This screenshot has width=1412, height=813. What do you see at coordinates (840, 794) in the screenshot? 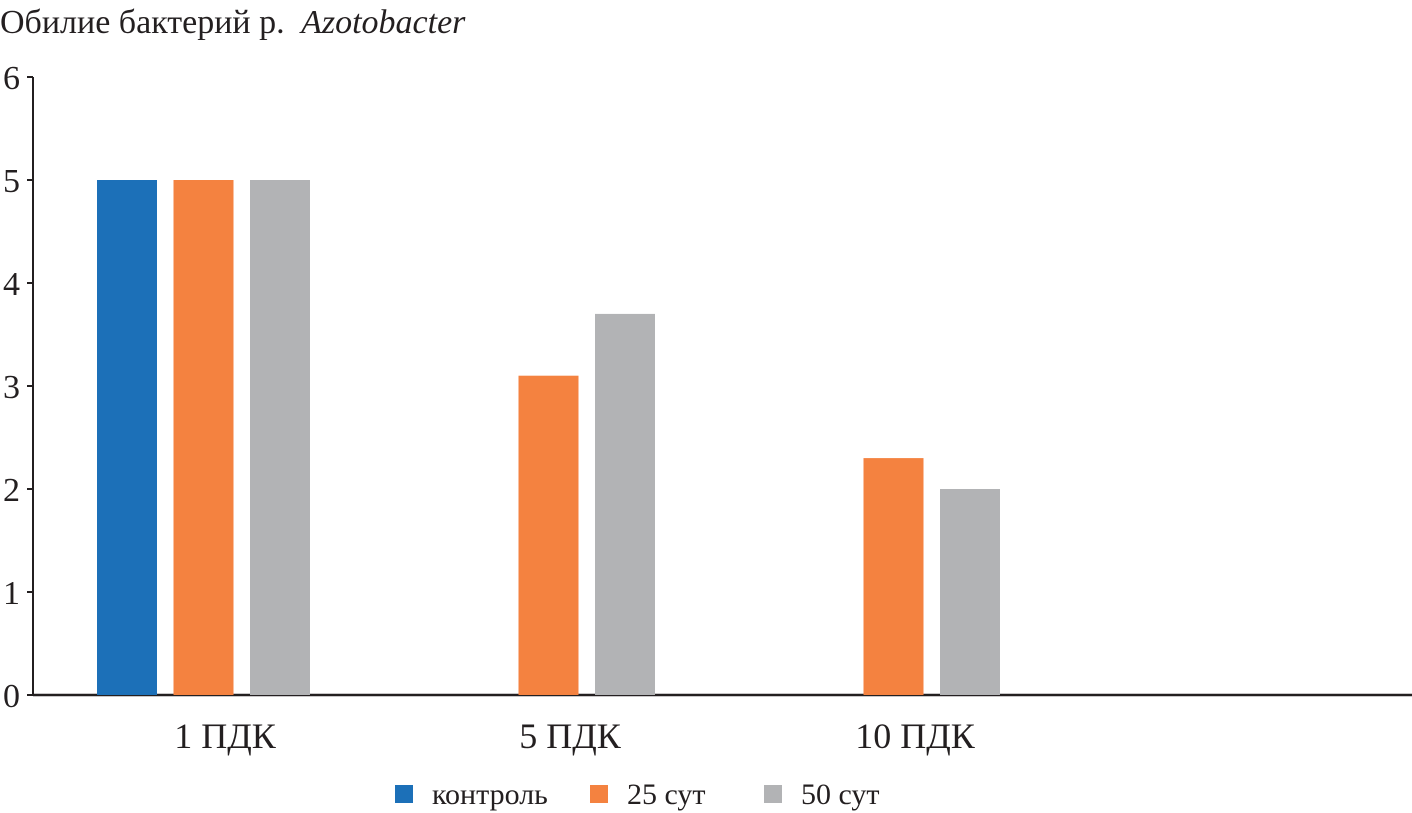
I see `legend-label: 50 сут` at bounding box center [840, 794].